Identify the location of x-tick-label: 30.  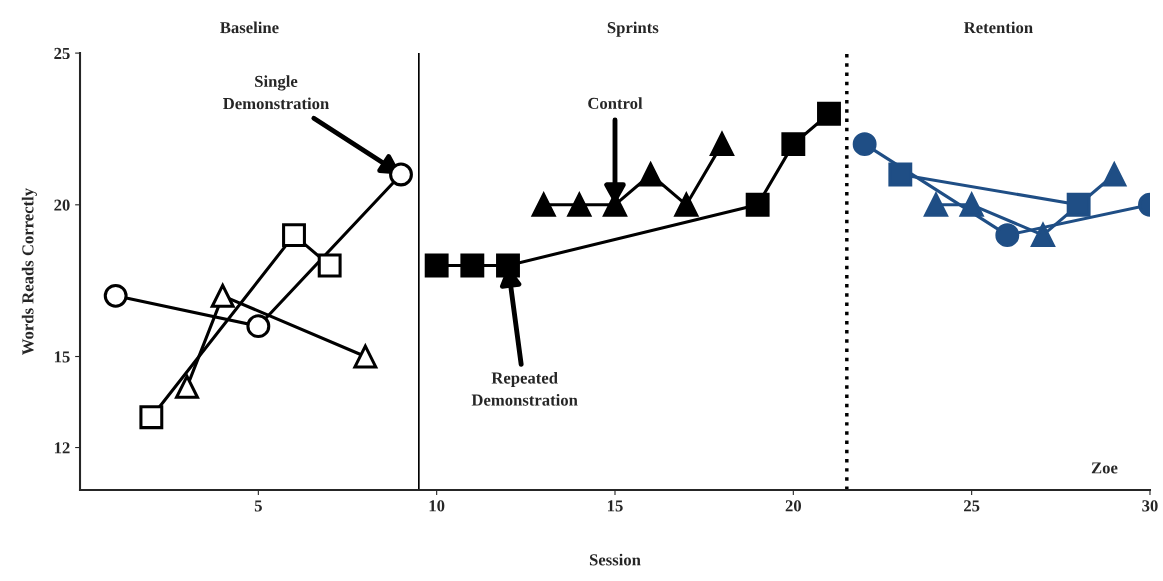
(1150, 506).